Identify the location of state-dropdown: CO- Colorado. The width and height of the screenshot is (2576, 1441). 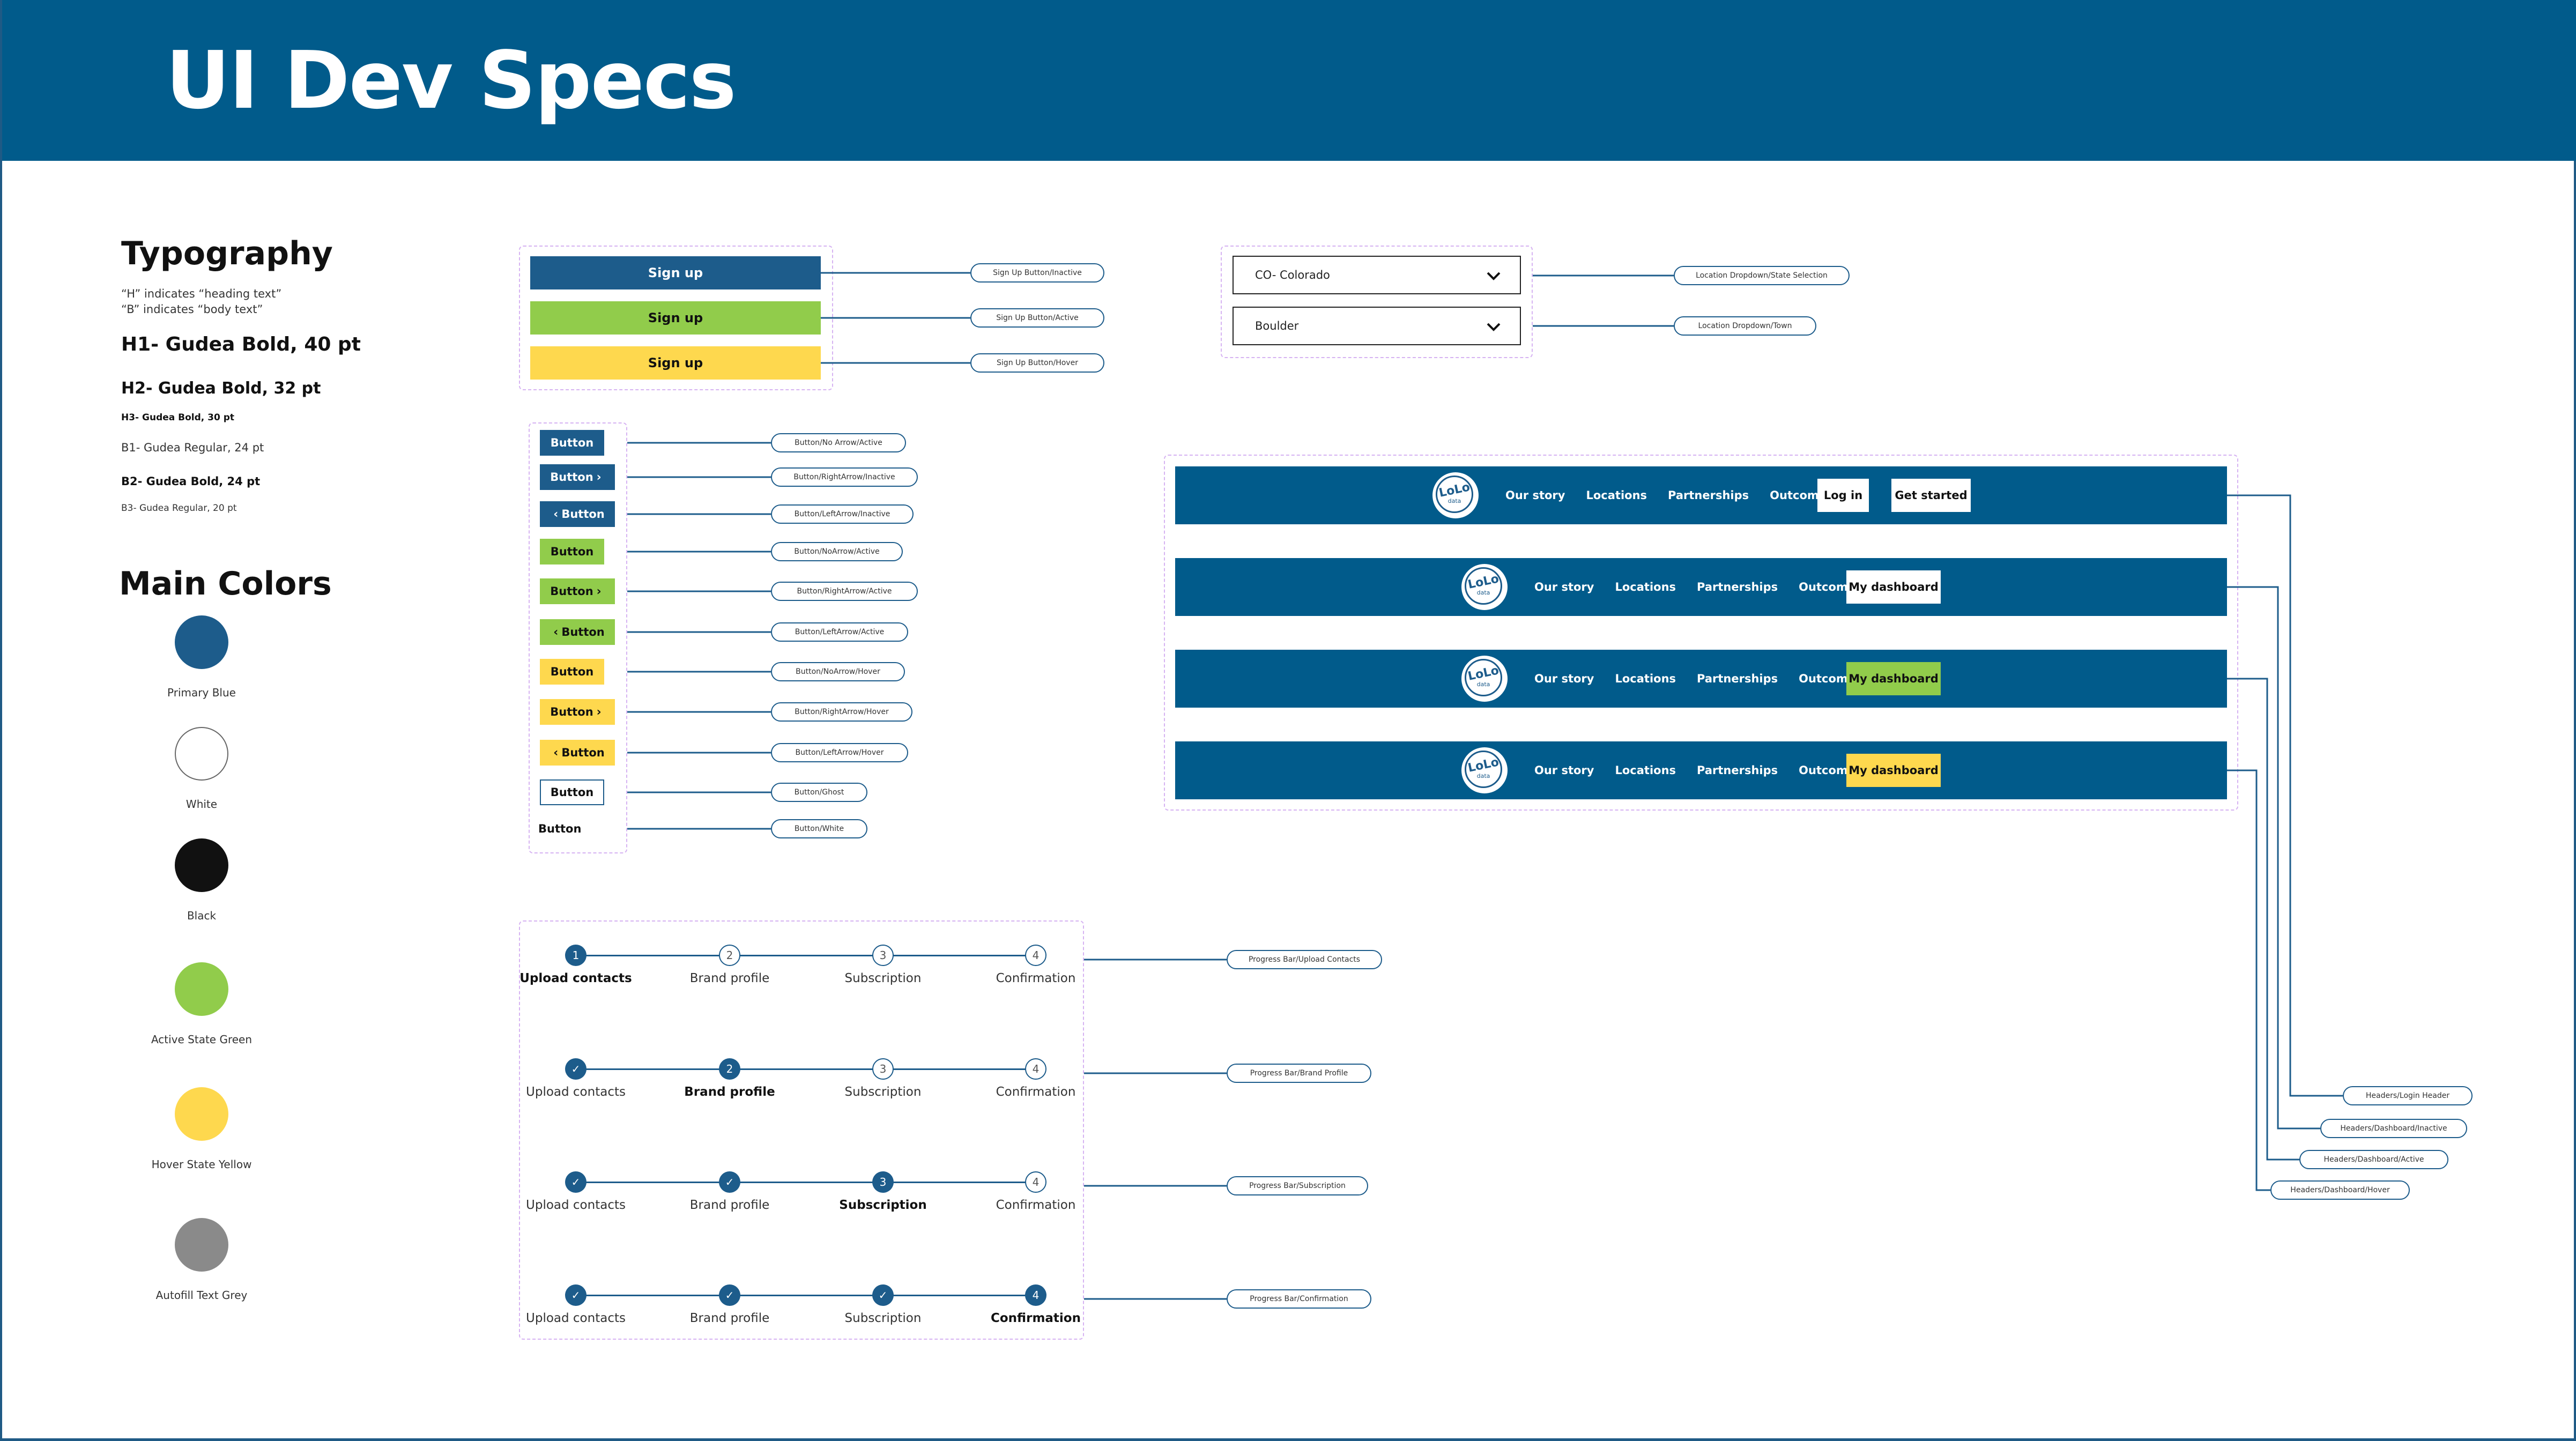
(1377, 275).